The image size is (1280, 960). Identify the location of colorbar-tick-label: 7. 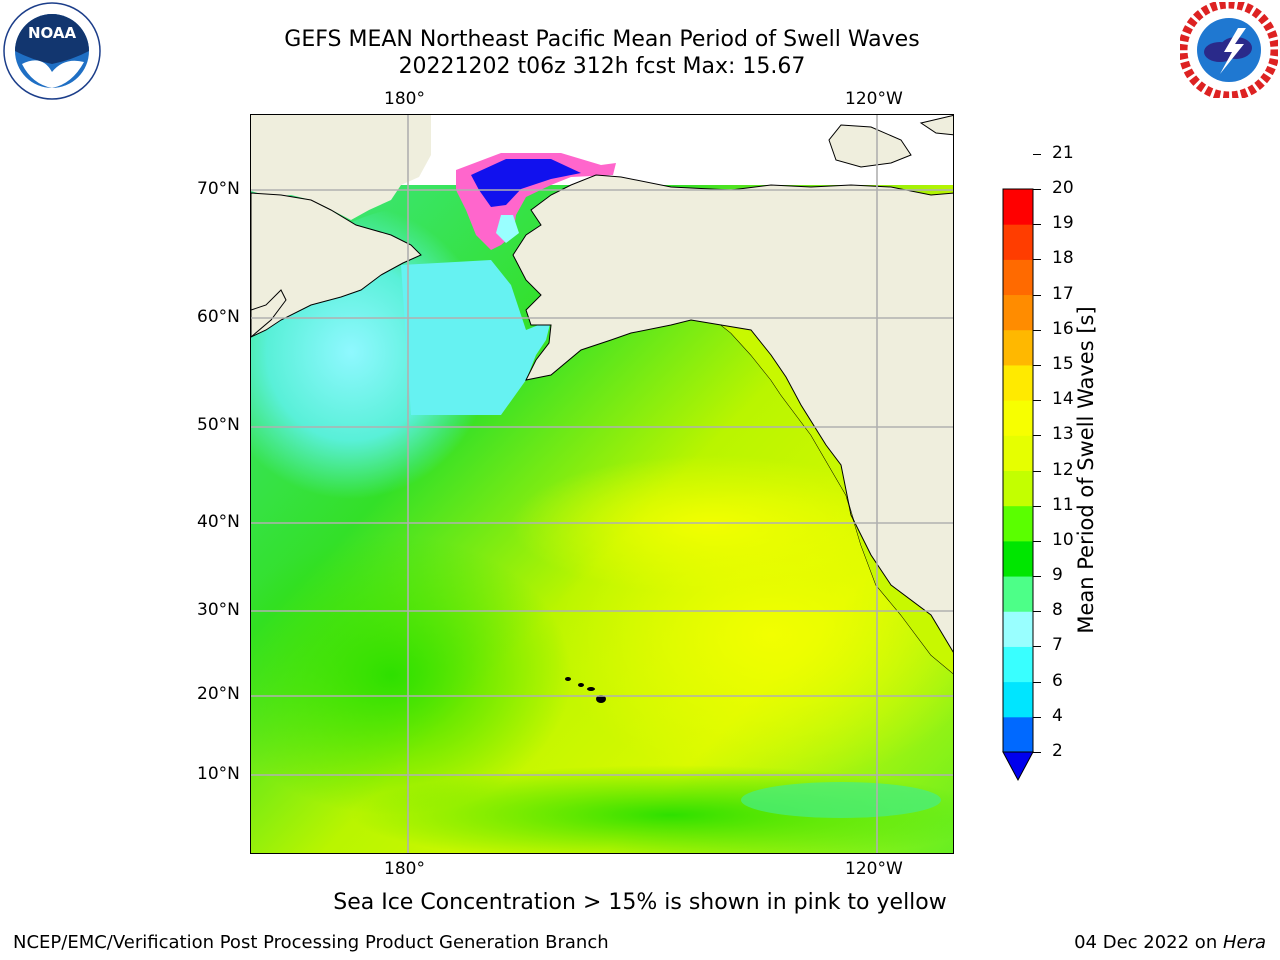
(1057, 645).